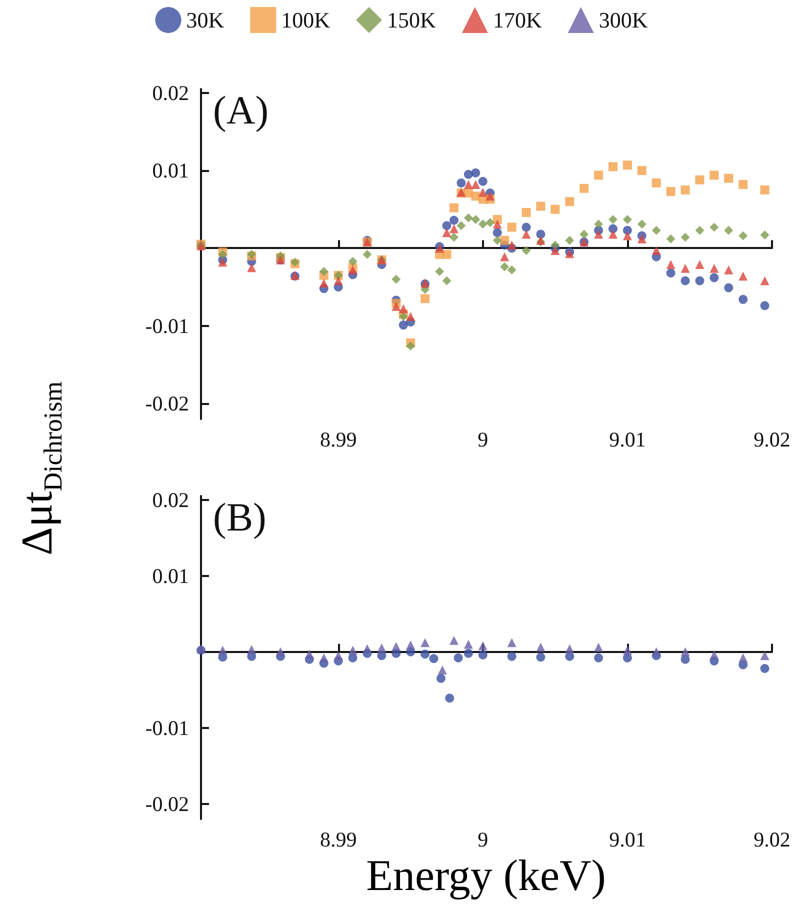 Image resolution: width=803 pixels, height=912 pixels. Describe the element at coordinates (486, 875) in the screenshot. I see `x-axis-title: Energy (keV)` at that location.